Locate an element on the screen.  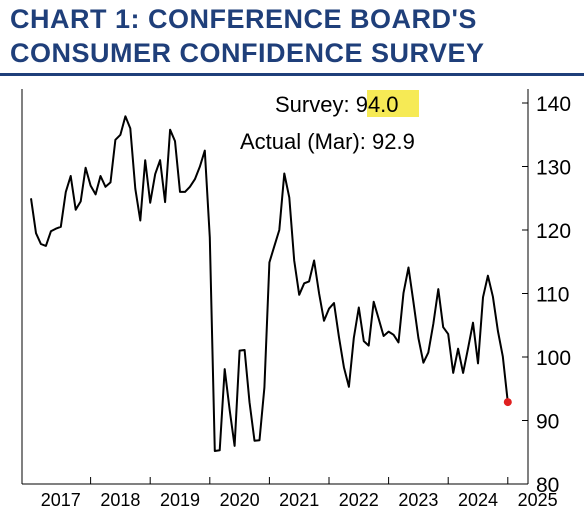
y-tick-label: 120 is located at coordinates (553, 231).